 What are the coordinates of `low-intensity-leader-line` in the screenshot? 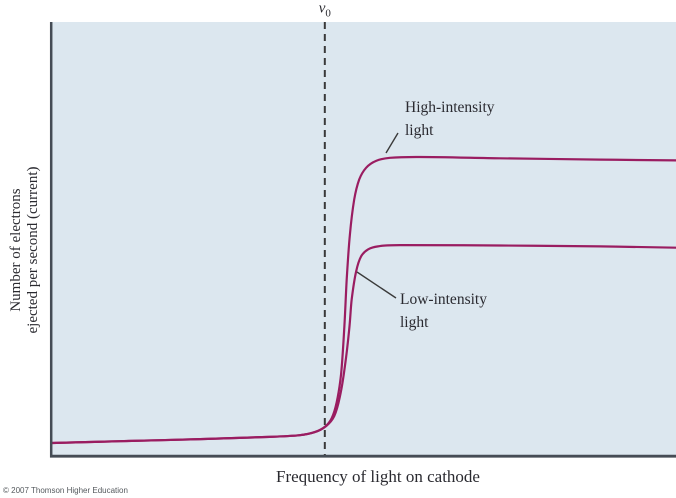 It's located at (376, 285).